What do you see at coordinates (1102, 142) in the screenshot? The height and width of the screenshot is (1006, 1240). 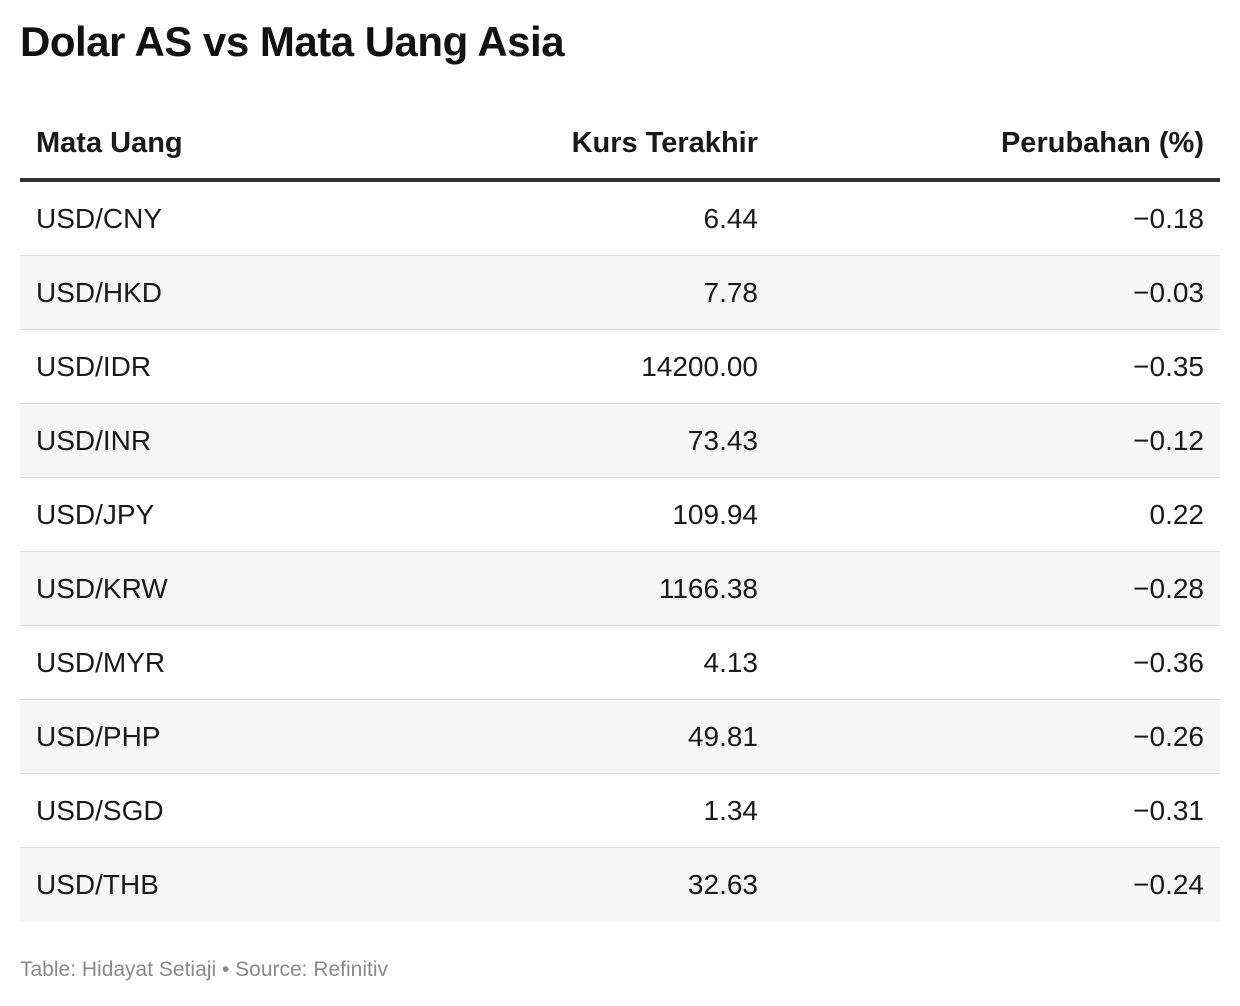 I see `header-perubahan: Perubahan (%)` at bounding box center [1102, 142].